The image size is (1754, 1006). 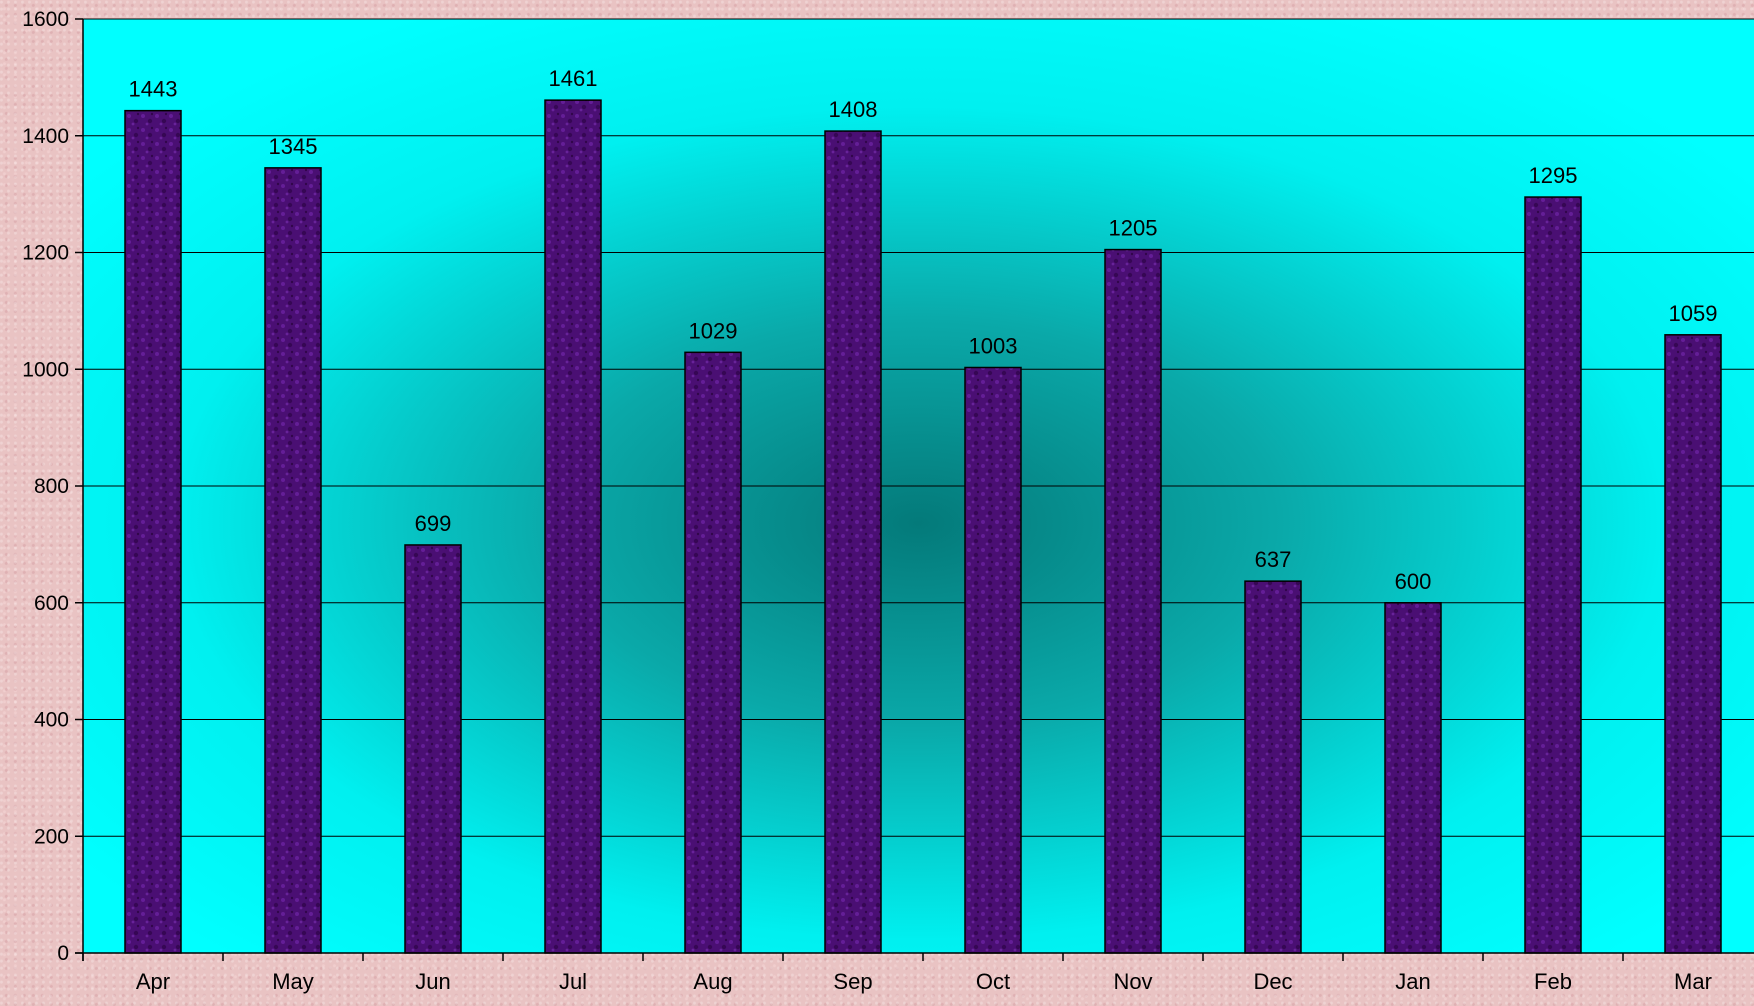 What do you see at coordinates (1273, 767) in the screenshot?
I see `bar-dec` at bounding box center [1273, 767].